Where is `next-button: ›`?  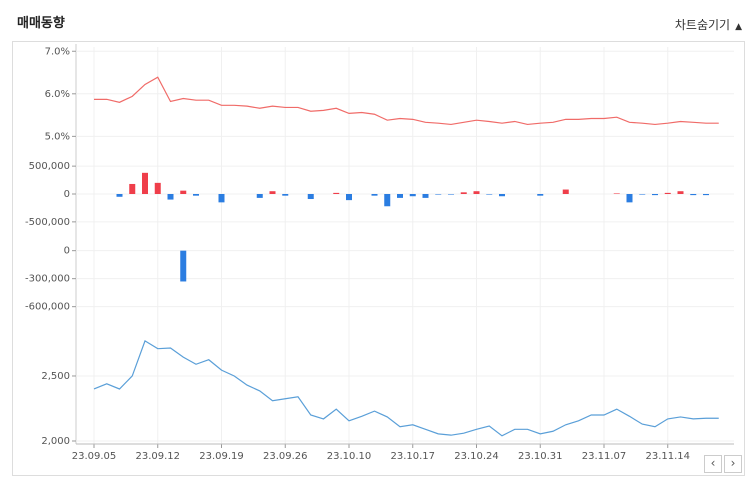
next-button: › is located at coordinates (733, 464).